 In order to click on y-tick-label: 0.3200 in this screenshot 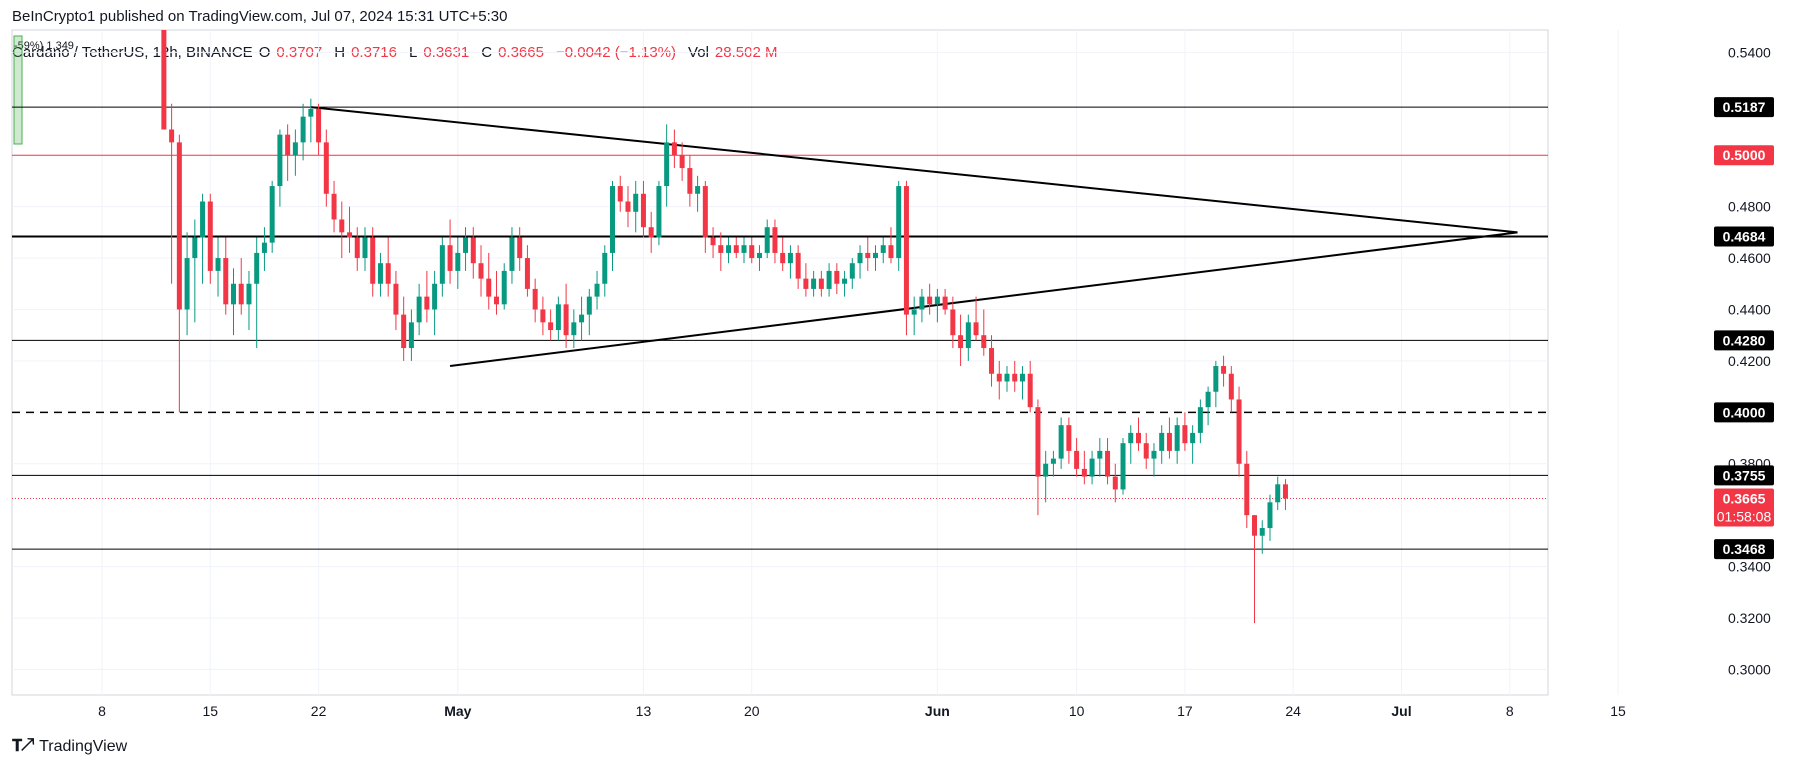, I will do `click(1749, 618)`.